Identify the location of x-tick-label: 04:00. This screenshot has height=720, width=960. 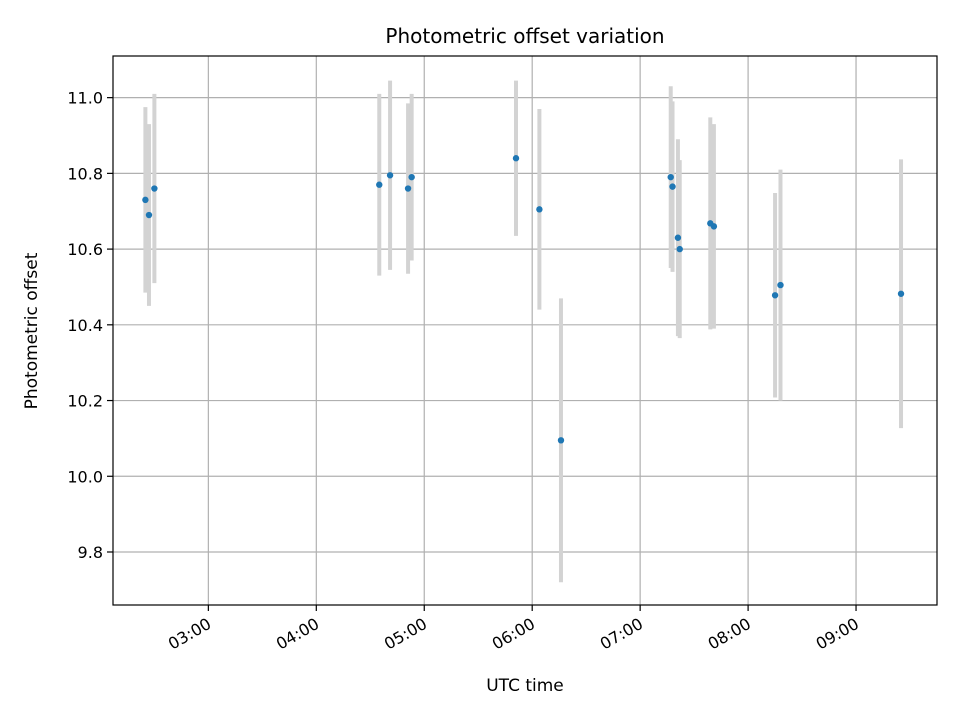
(297, 634).